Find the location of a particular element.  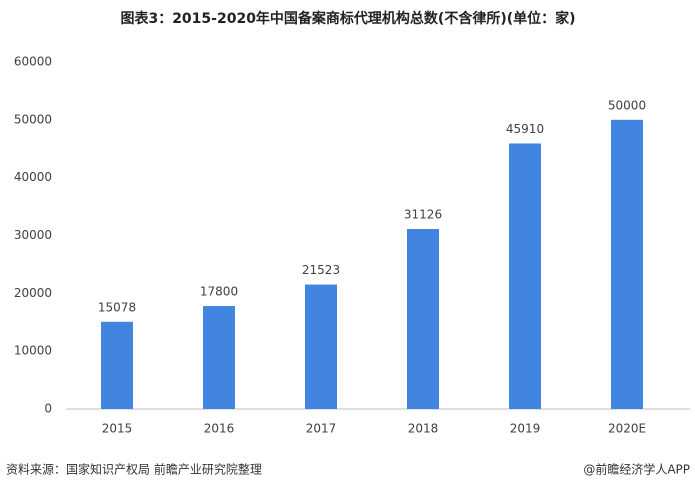

source-note: 资料来源：国家知识产权局 前瞻产业研究院整理 is located at coordinates (134, 469).